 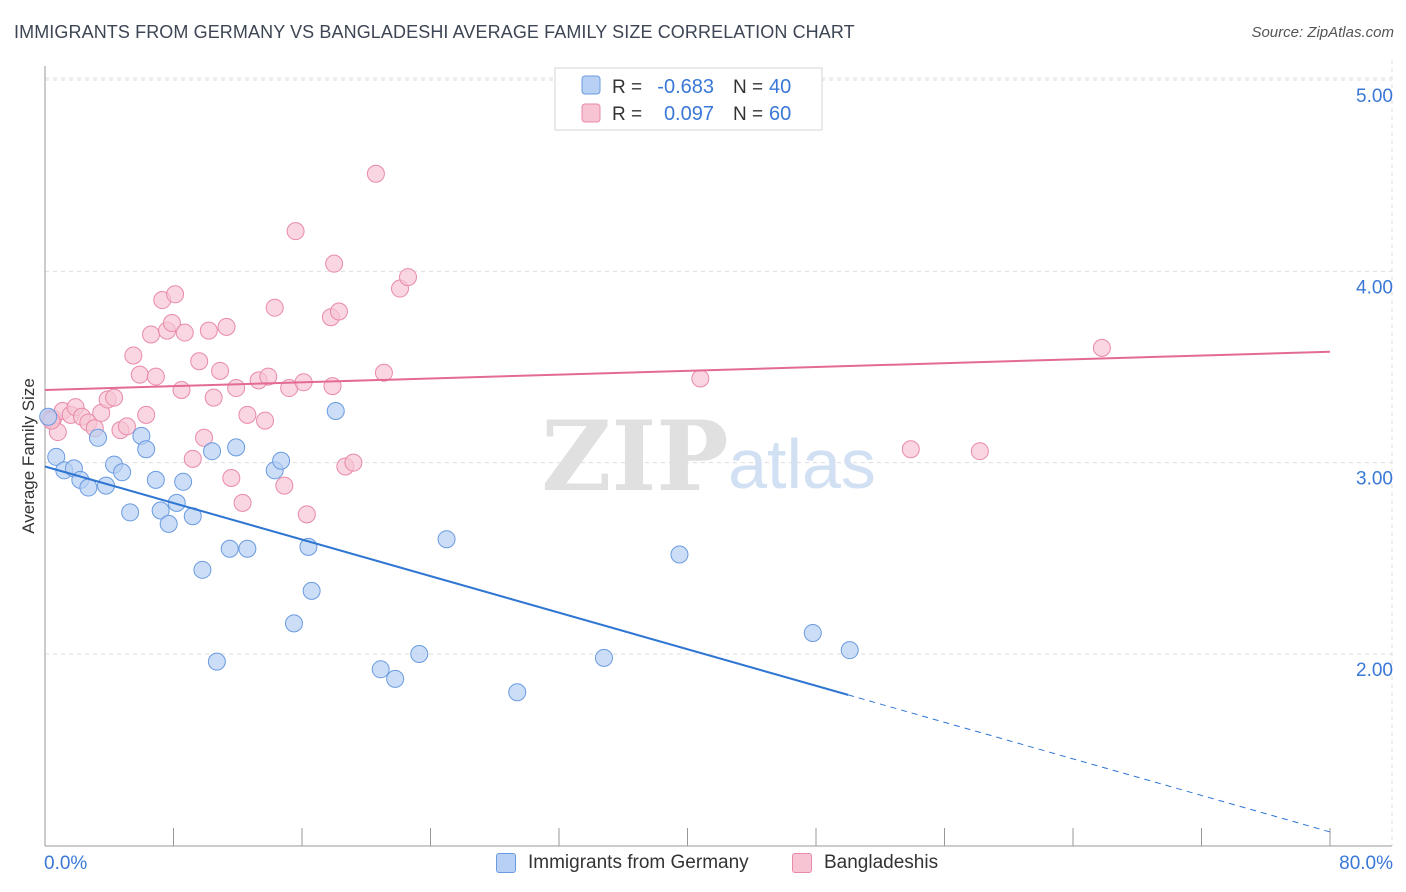 What do you see at coordinates (627, 87) in the screenshot?
I see `legend-r-label-germany: R =` at bounding box center [627, 87].